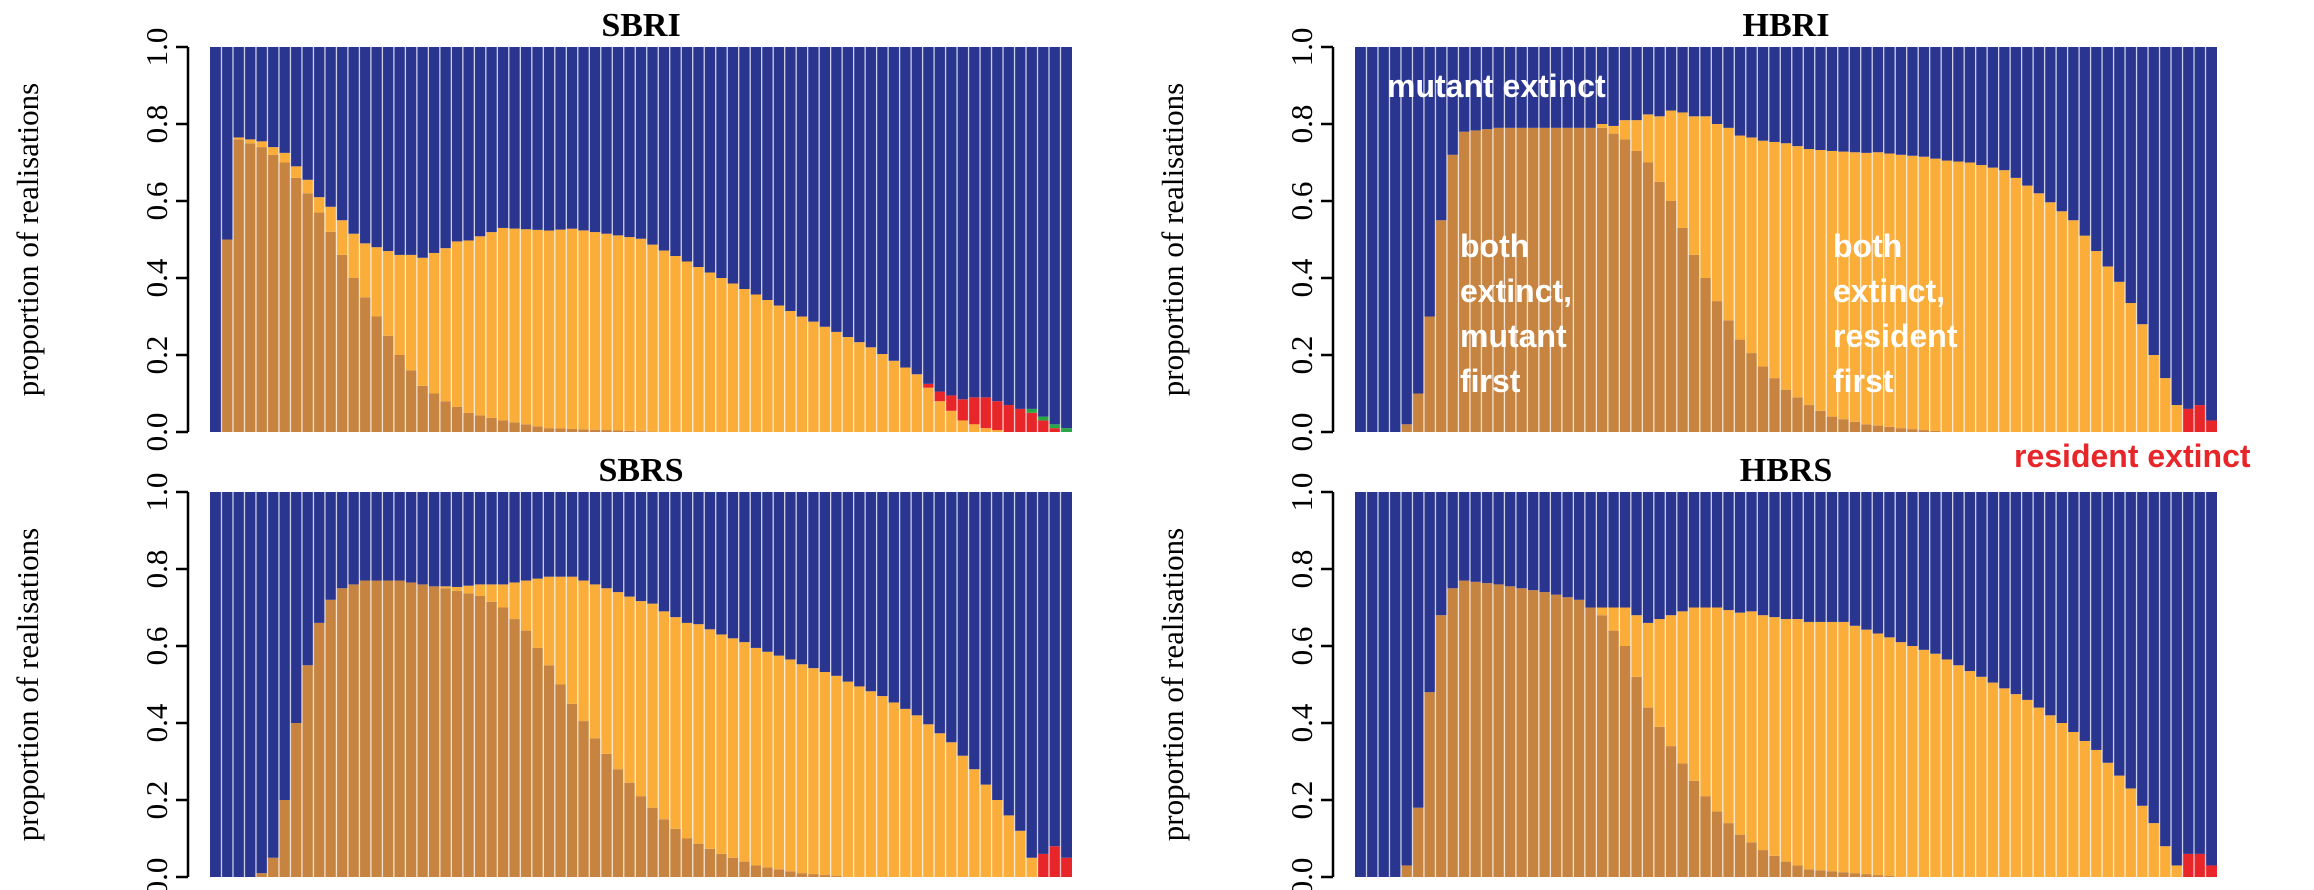 This screenshot has width=2314, height=890. Describe the element at coordinates (1301, 201) in the screenshot. I see `y-tick-label: 0.6` at that location.